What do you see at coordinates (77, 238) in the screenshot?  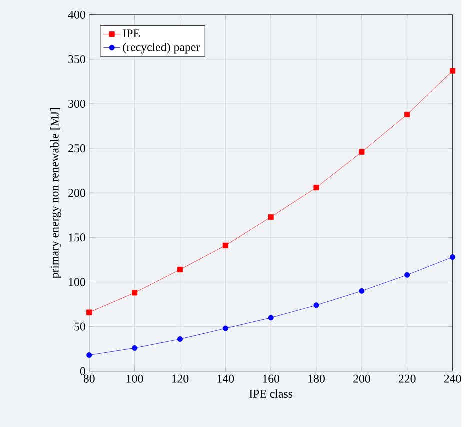 I see `y-tick-label: 150` at bounding box center [77, 238].